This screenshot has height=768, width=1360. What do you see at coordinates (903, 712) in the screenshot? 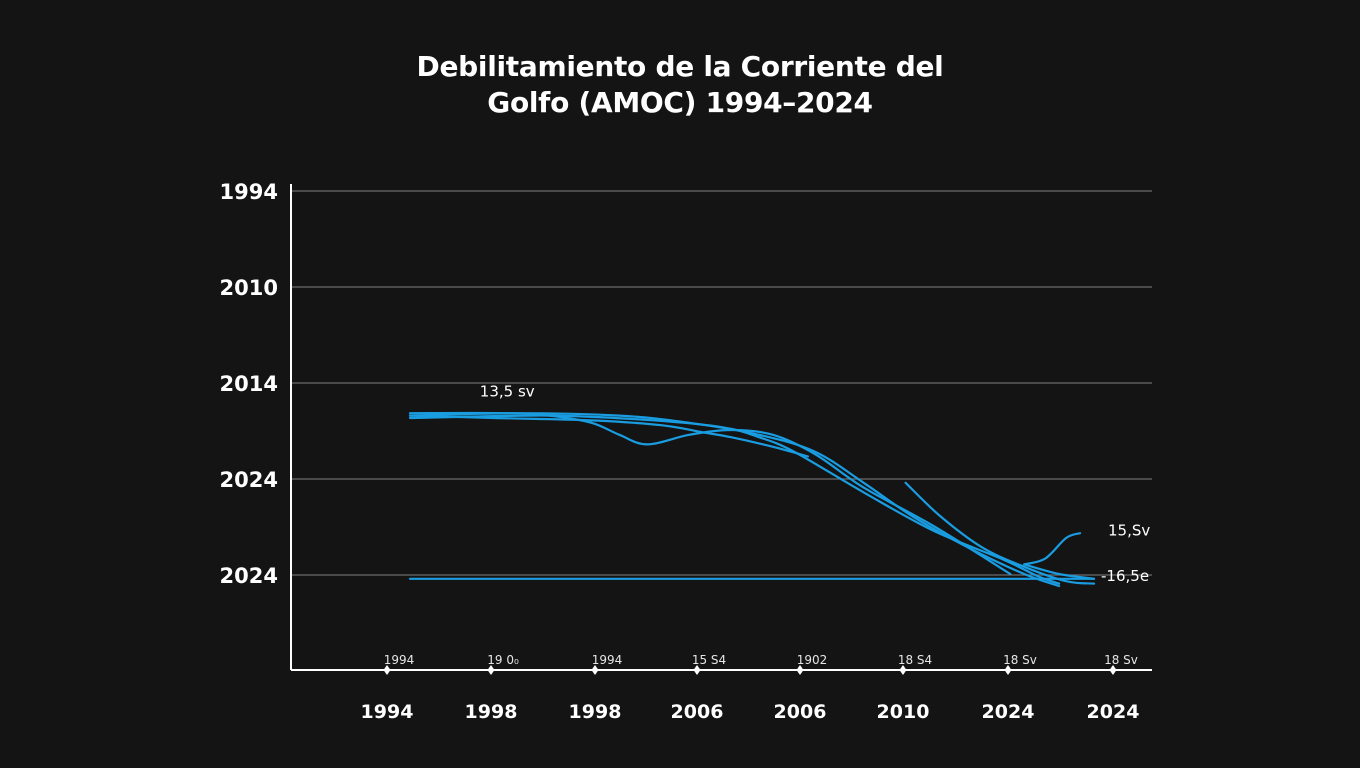
I see `x-tick-label: 2010` at bounding box center [903, 712].